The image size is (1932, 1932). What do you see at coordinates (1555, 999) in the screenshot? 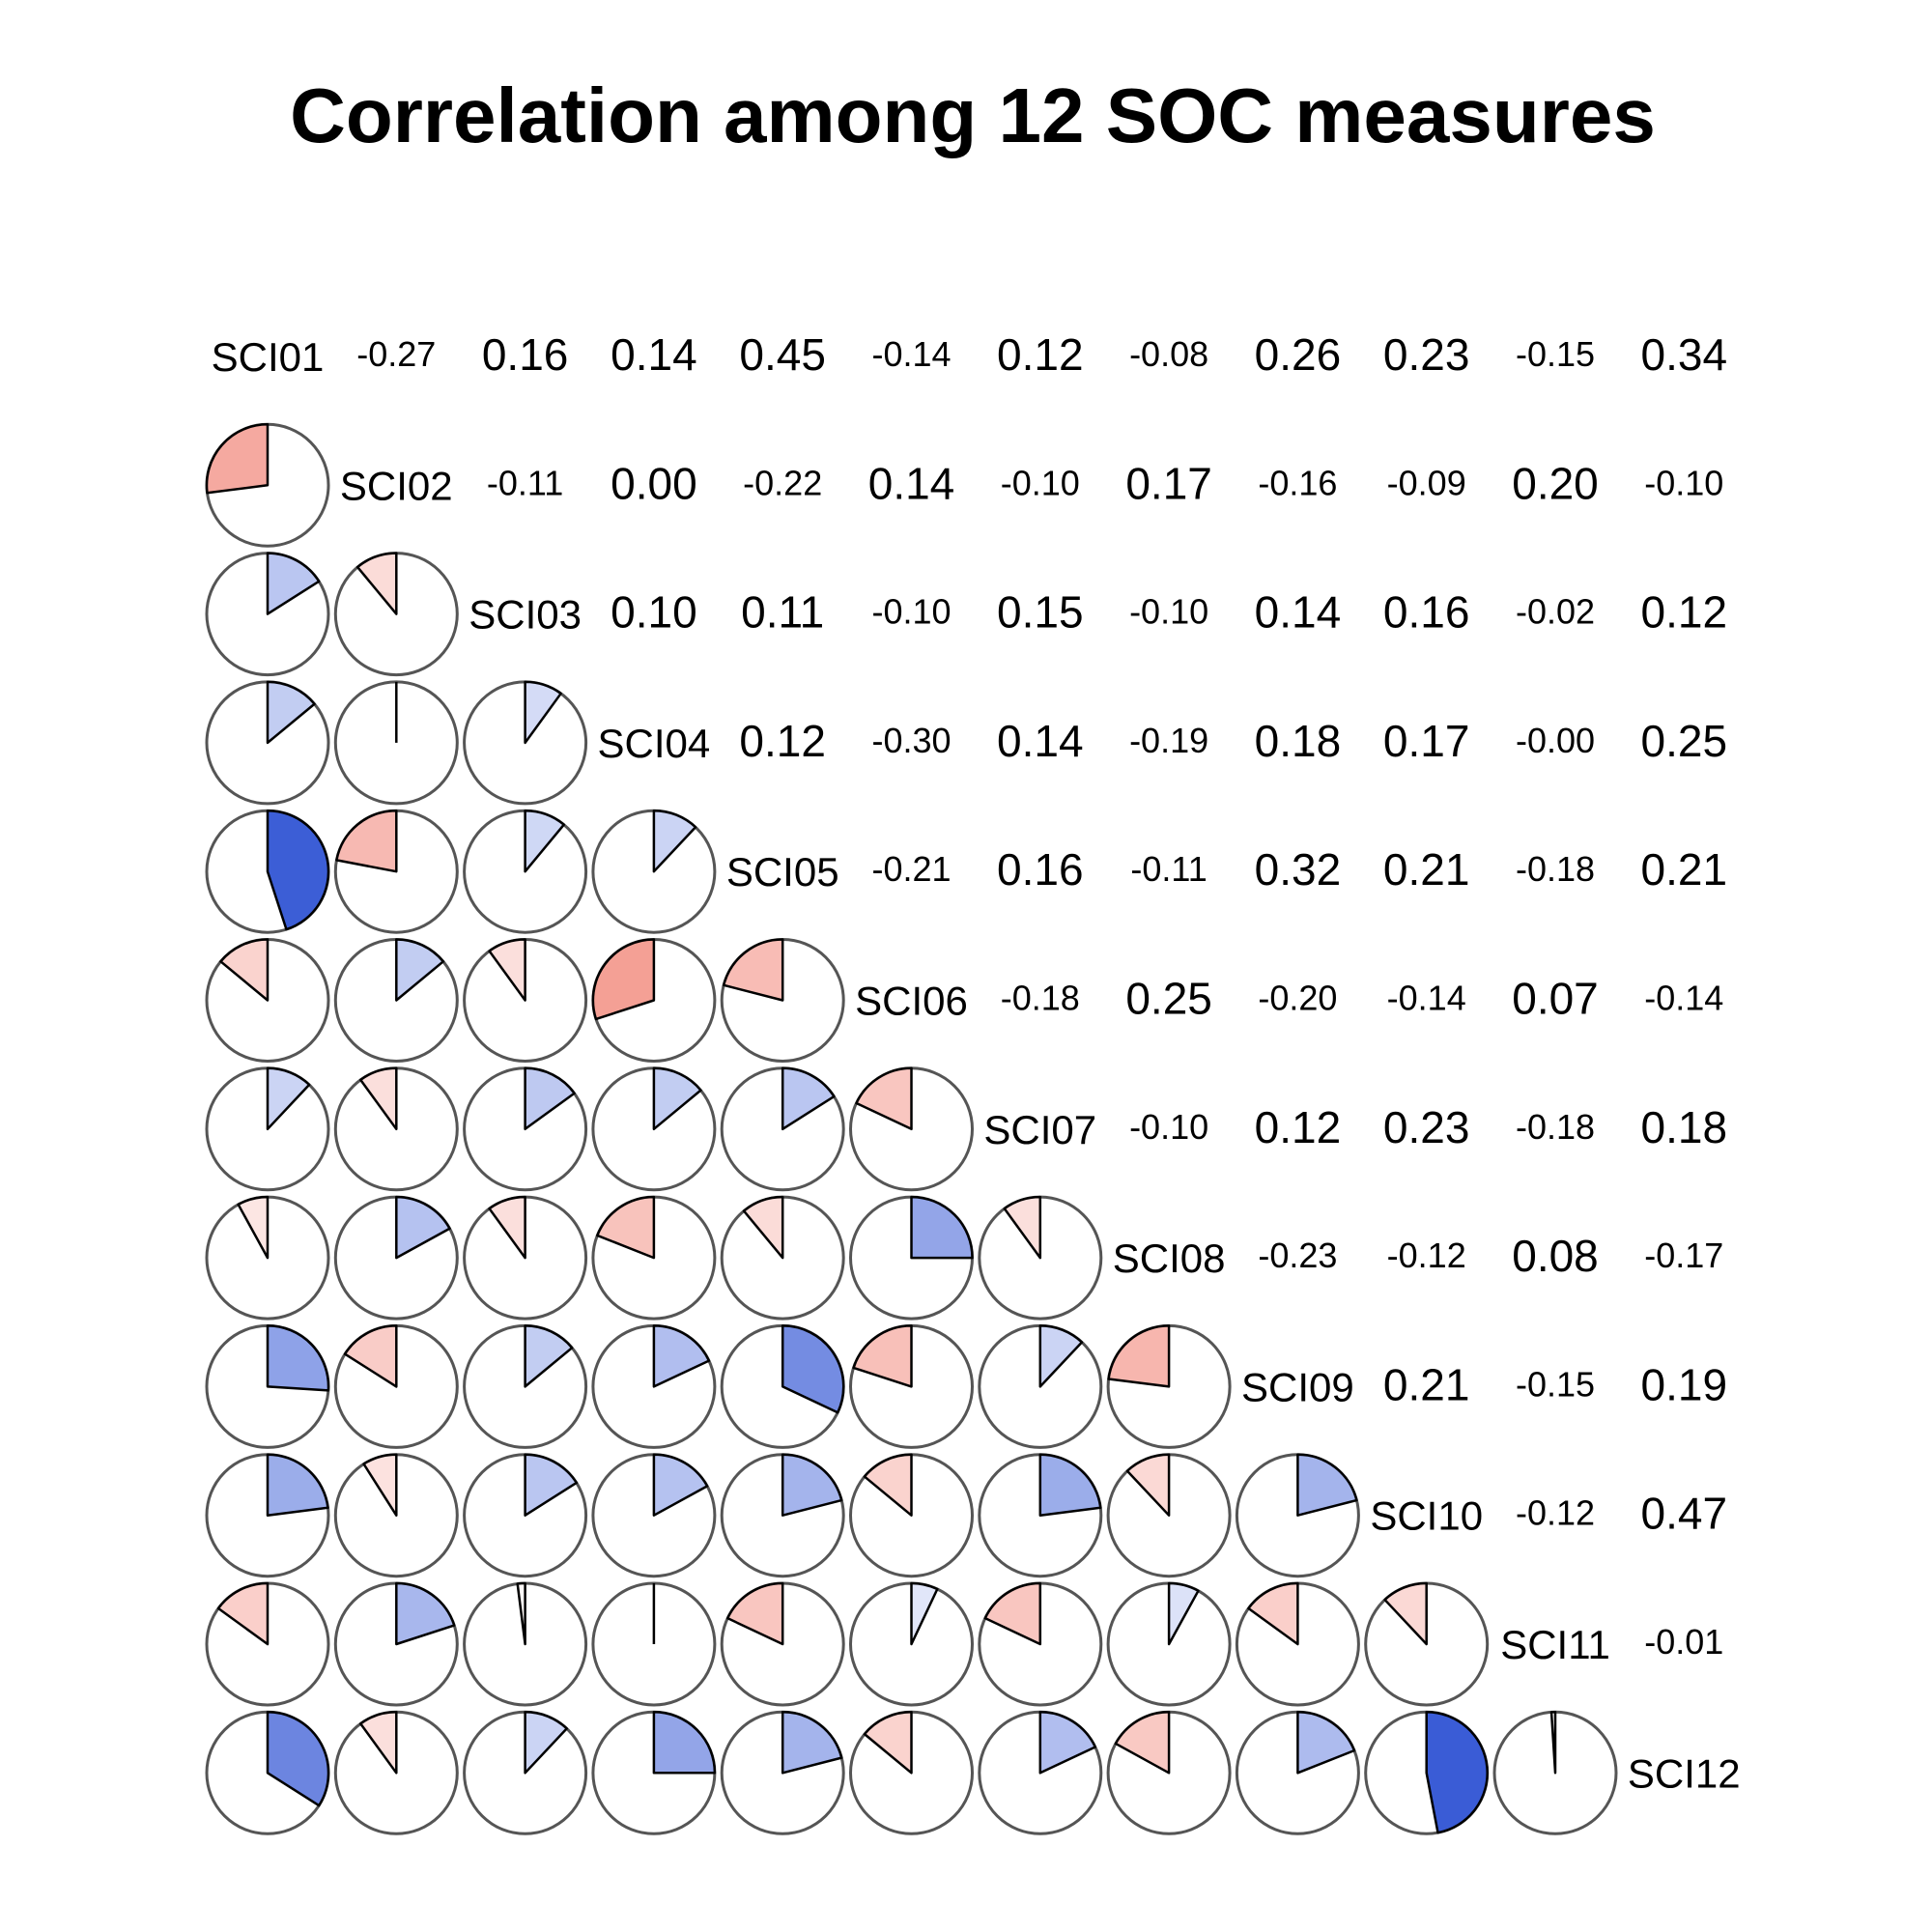
I see `coef-label: 0.07` at bounding box center [1555, 999].